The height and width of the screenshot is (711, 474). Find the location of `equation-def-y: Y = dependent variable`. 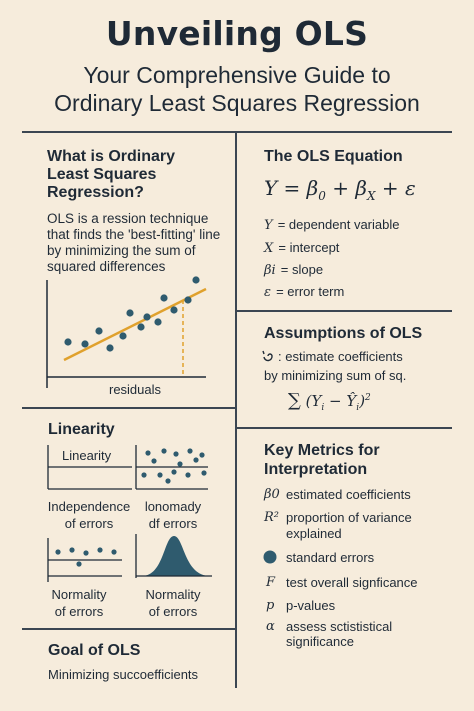

equation-def-y: Y = dependent variable is located at coordinates (331, 223).